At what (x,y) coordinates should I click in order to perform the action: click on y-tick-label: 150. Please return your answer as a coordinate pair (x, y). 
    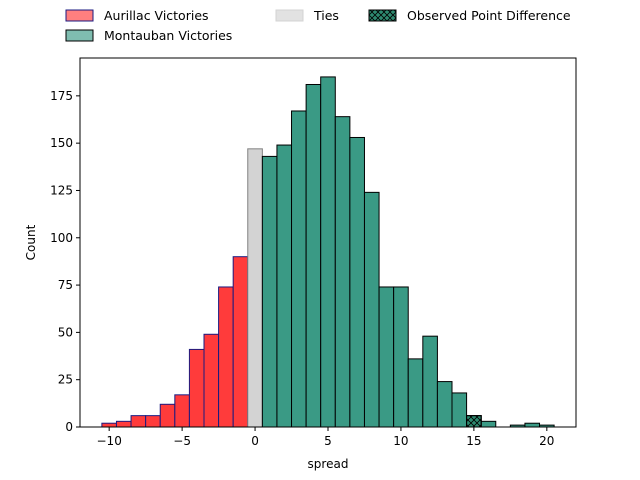
    Looking at the image, I should click on (61, 143).